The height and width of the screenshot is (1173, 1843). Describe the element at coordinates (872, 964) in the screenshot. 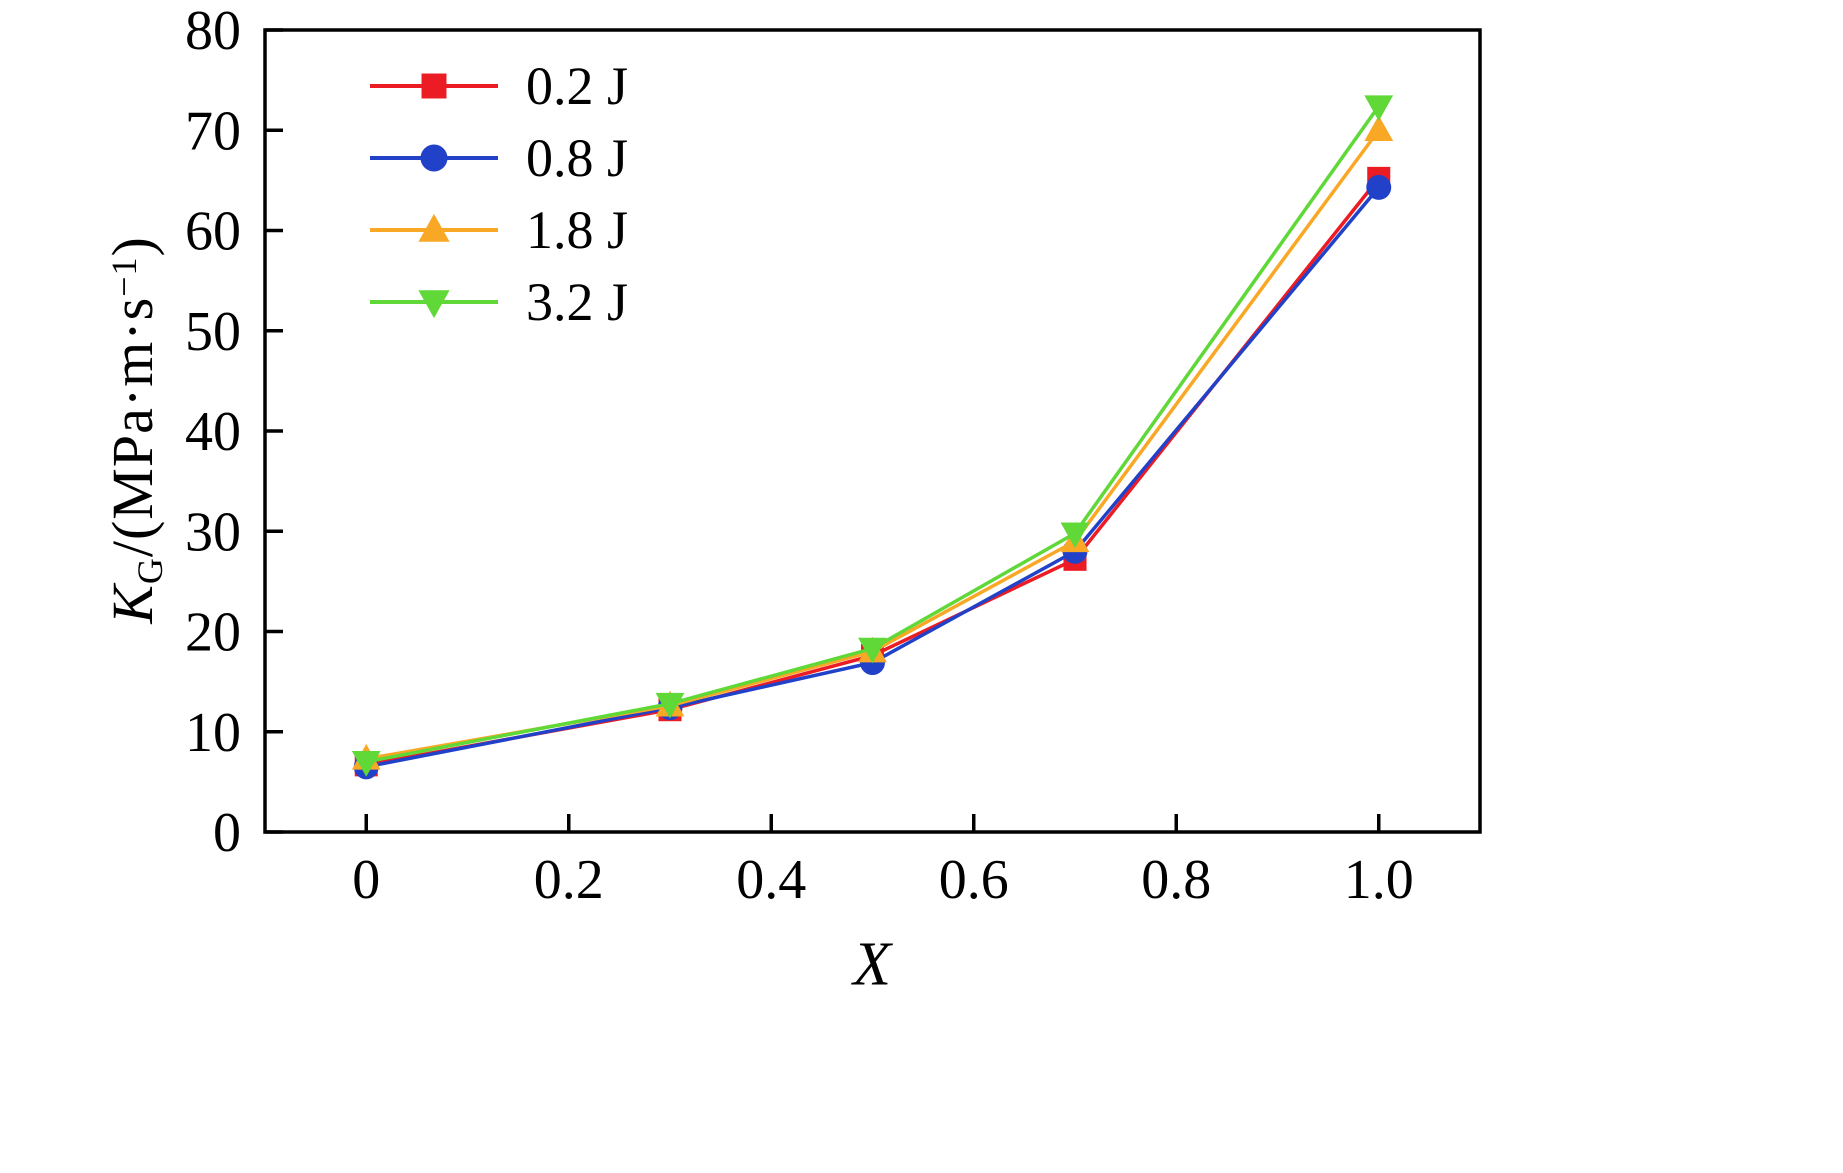

I see `x-axis-label: X` at that location.